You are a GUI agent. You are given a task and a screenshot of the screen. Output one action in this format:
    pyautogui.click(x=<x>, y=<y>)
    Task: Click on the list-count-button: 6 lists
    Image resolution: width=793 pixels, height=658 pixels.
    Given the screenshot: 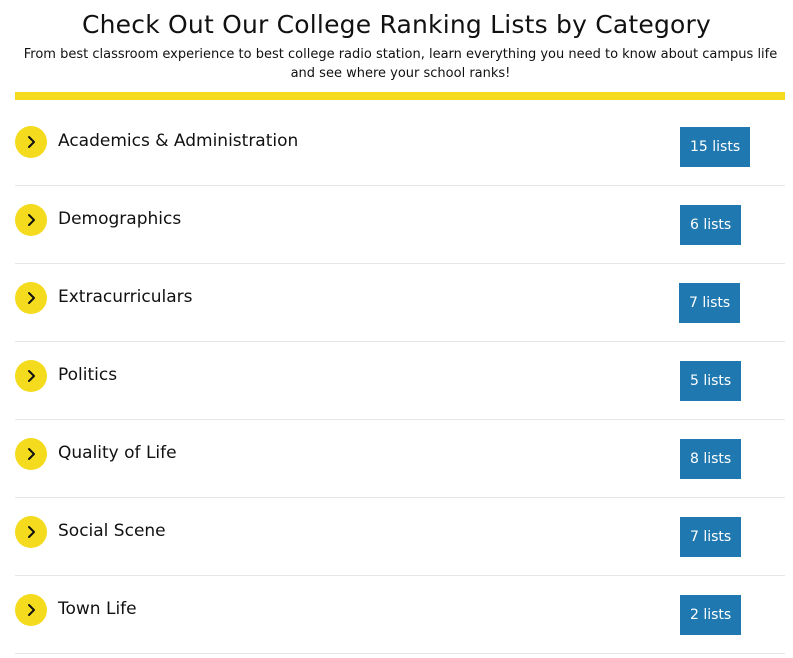 What is the action you would take?
    pyautogui.click(x=711, y=225)
    